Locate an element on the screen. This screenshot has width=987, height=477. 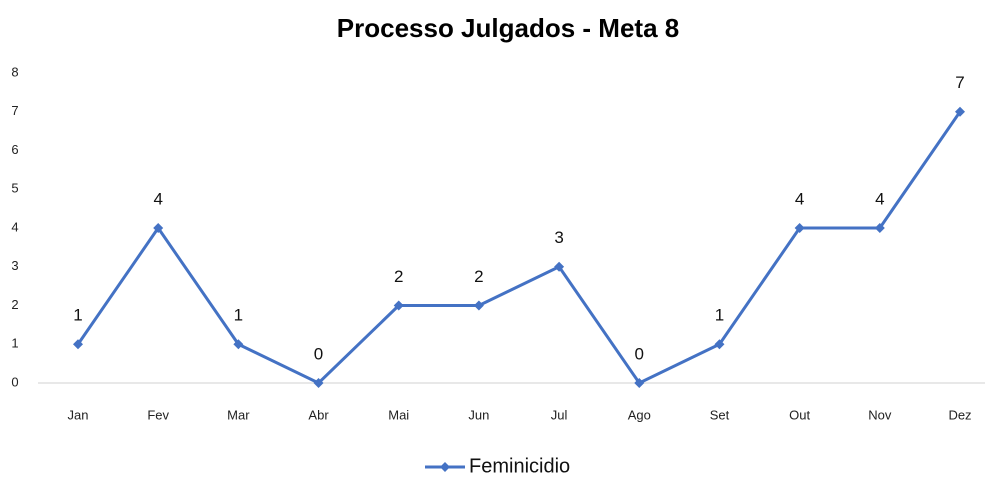
y-tick-label: 7 is located at coordinates (14, 110).